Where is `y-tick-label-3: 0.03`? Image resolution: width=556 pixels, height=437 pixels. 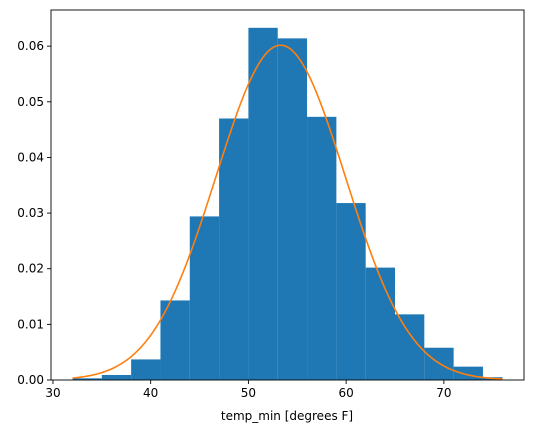
y-tick-label-3: 0.03 is located at coordinates (30, 213).